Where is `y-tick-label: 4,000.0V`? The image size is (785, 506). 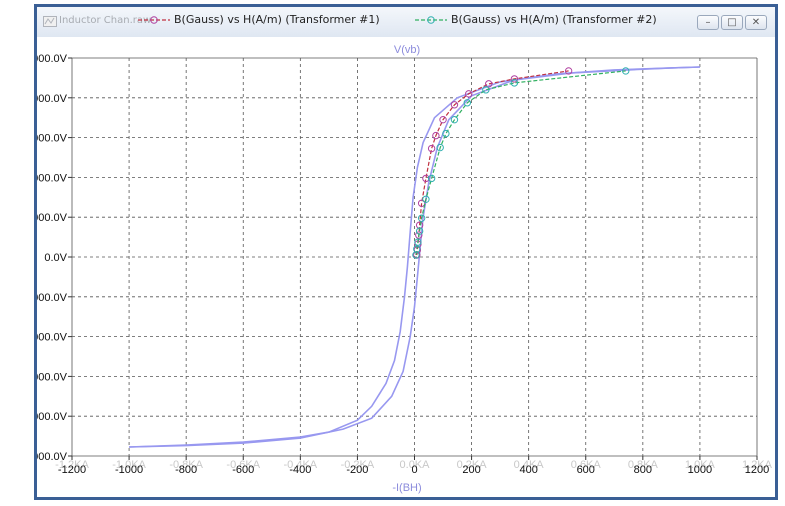 y-tick-label: 4,000.0V is located at coordinates (52, 218).